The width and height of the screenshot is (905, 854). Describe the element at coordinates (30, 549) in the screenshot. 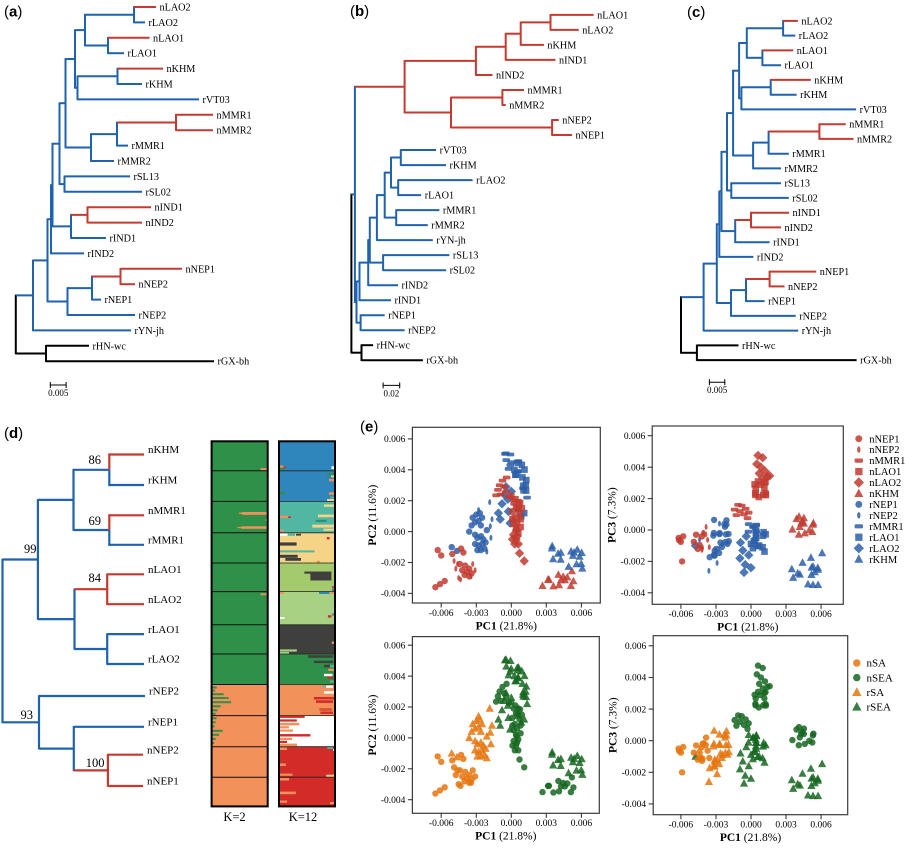

I see `svg-text: 99` at that location.